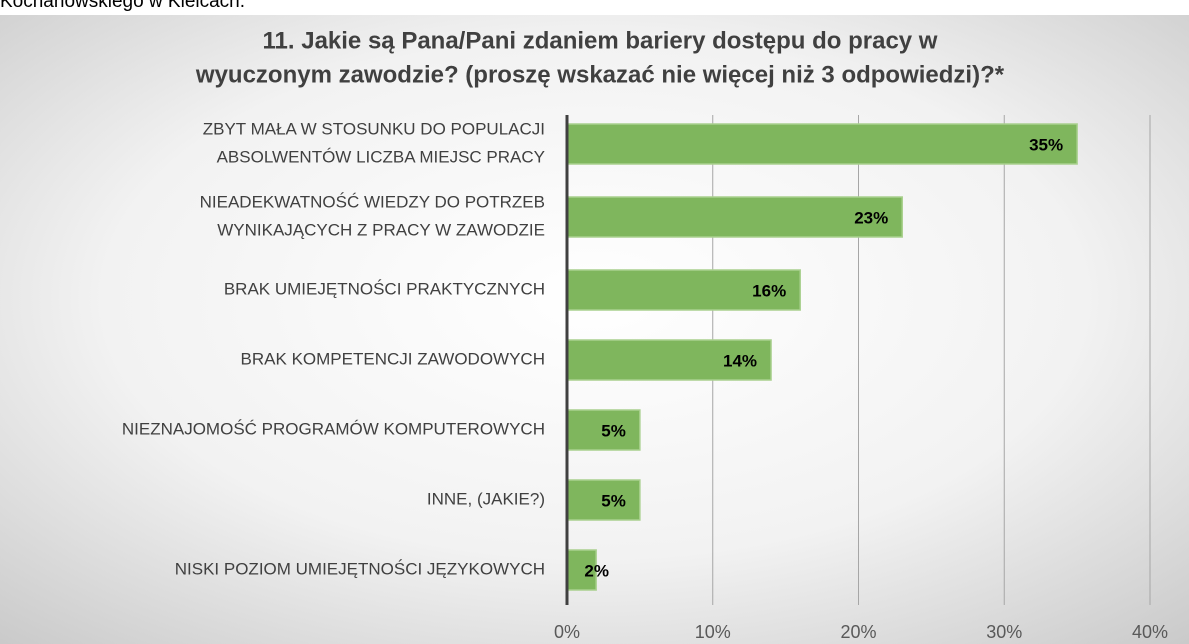 Image resolution: width=1189 pixels, height=644 pixels. What do you see at coordinates (713, 632) in the screenshot?
I see `x-tick-label: 10%` at bounding box center [713, 632].